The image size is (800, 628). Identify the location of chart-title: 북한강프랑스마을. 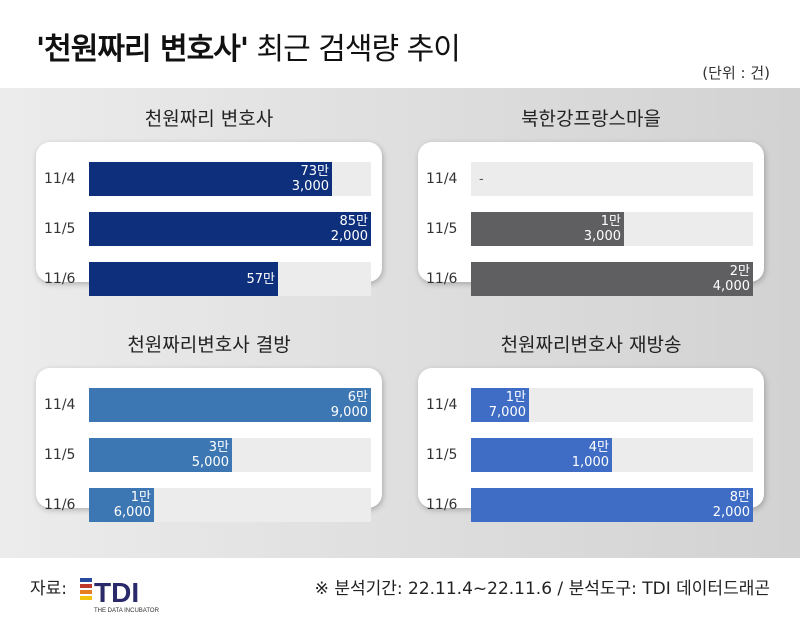
(591, 119).